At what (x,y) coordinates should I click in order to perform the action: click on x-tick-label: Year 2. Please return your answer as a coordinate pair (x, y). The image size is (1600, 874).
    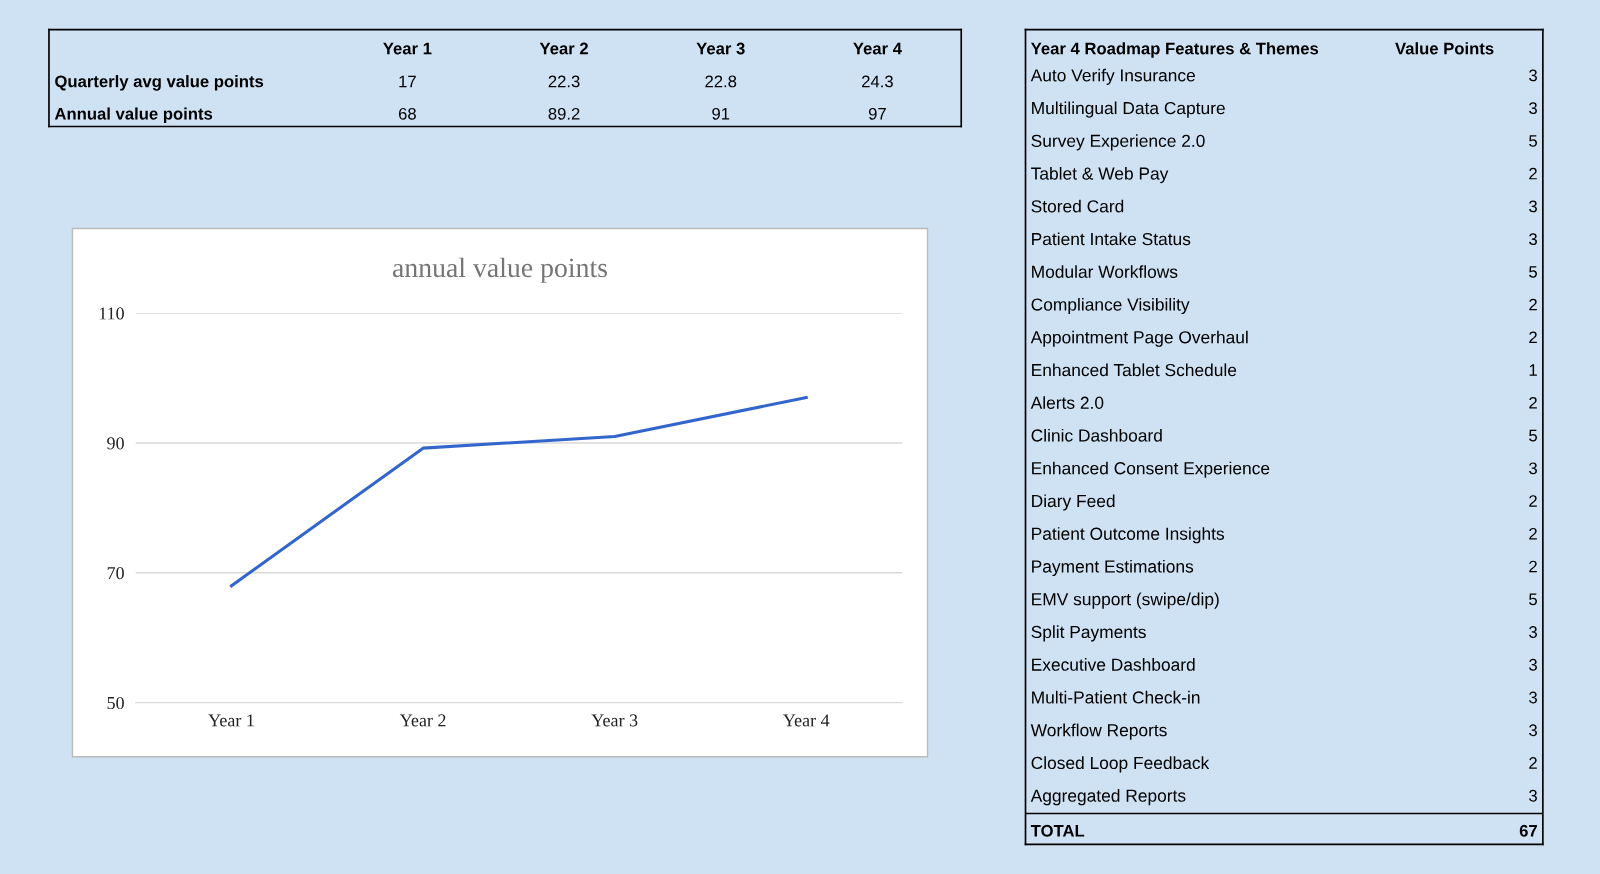
    Looking at the image, I should click on (422, 720).